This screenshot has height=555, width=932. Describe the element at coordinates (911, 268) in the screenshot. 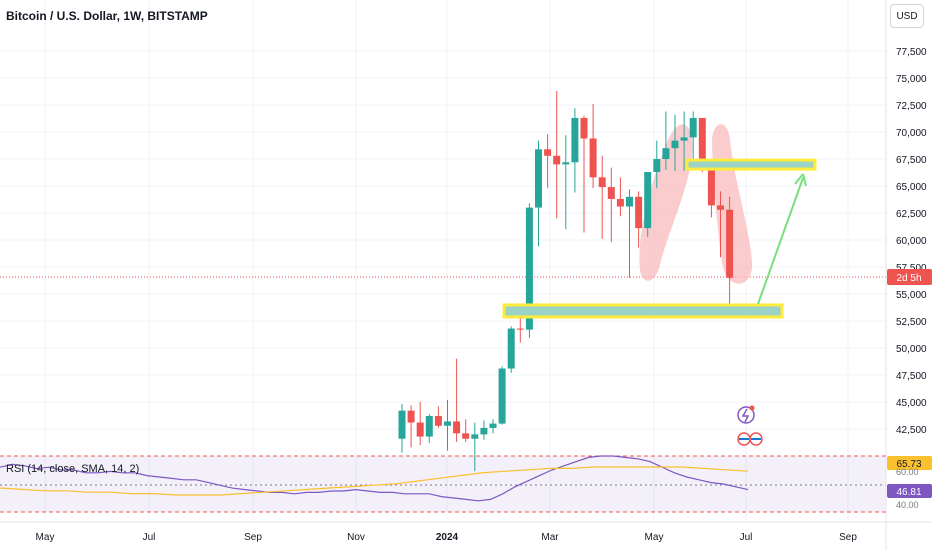

I see `y-tick-label: 57,500` at that location.